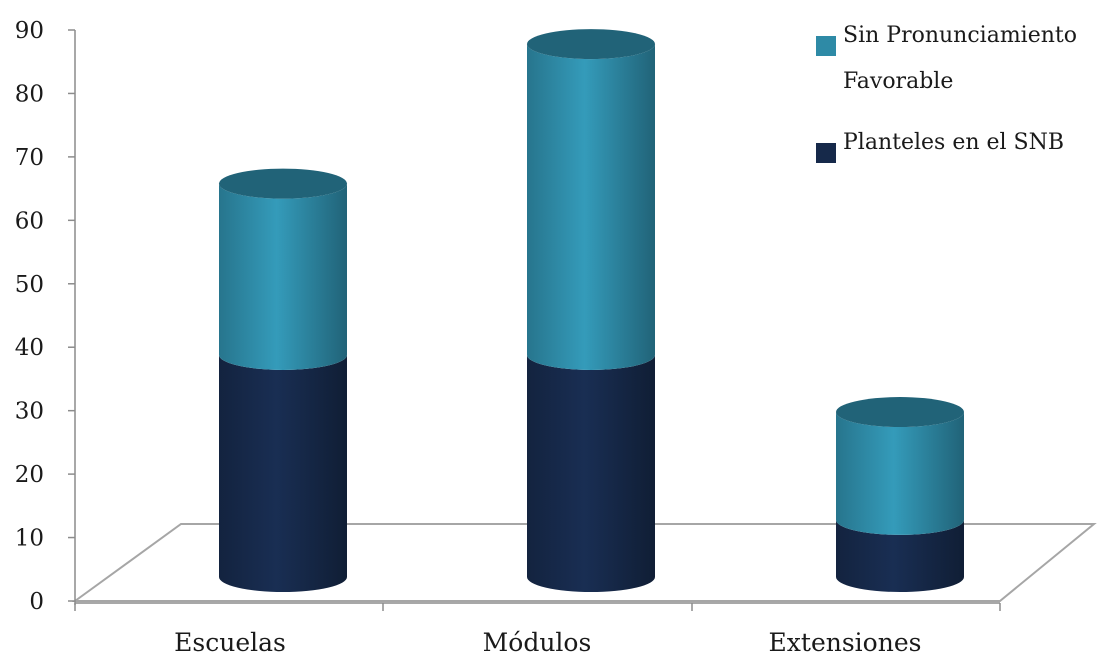  I want to click on x-category-label: Escuelas, so click(230, 641).